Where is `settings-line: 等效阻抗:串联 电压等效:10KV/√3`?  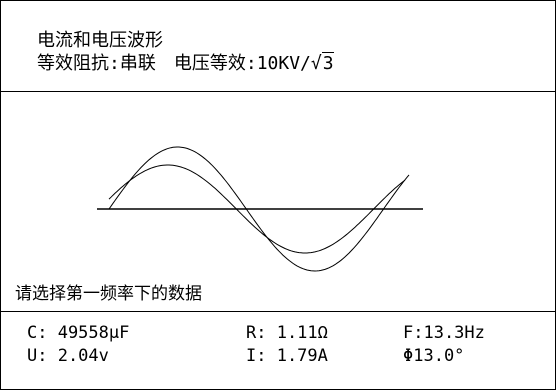
settings-line: 等效阻抗:串联 电压等效:10KV/√3 is located at coordinates (185, 63).